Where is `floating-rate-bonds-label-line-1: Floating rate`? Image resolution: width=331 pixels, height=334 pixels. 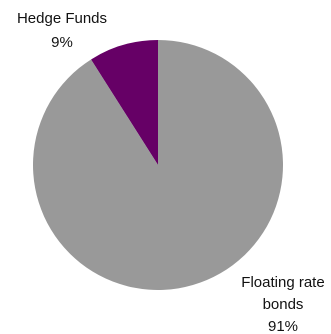
floating-rate-bonds-label-line-1: Floating rate is located at coordinates (282, 282).